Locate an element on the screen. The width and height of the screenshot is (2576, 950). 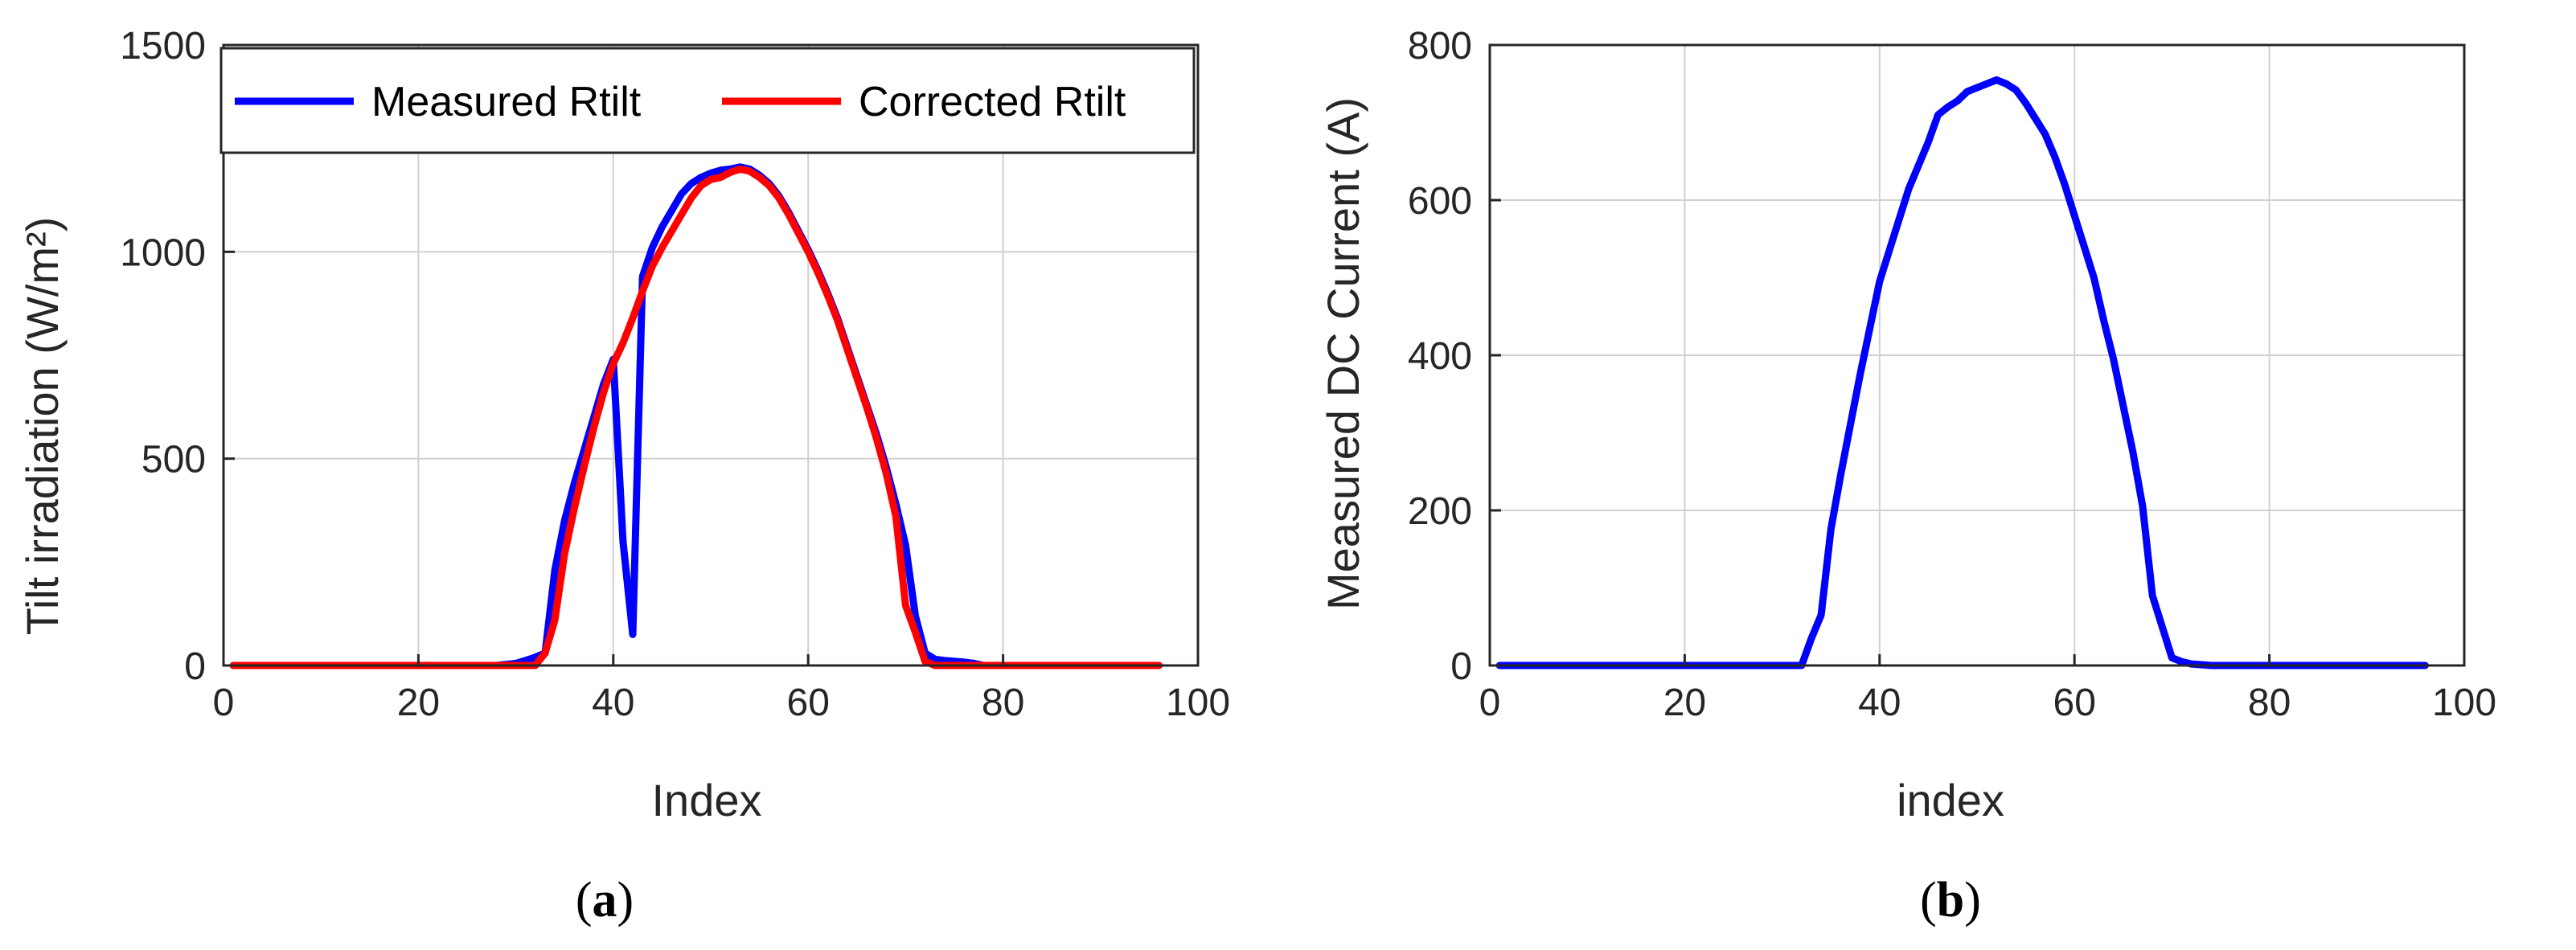
chart-b-caption-letter: b is located at coordinates (1950, 900).